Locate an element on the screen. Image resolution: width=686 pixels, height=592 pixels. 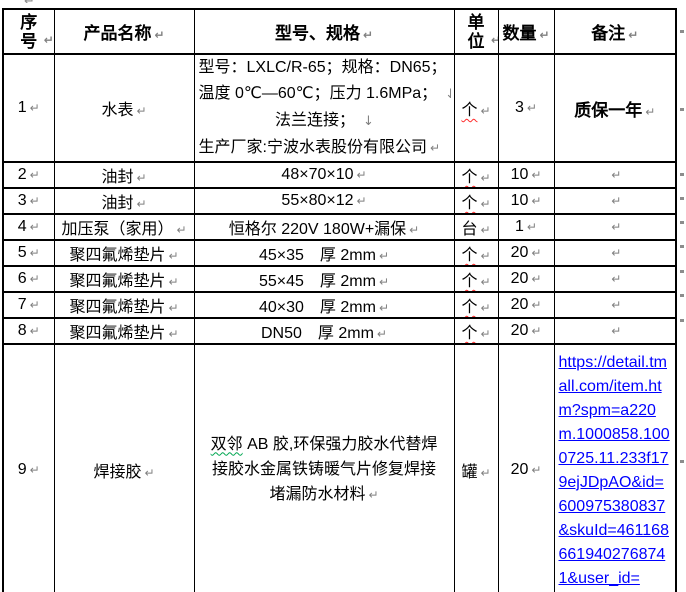
cell-spec: 40×30 厚 2mm ↵ is located at coordinates (324, 305).